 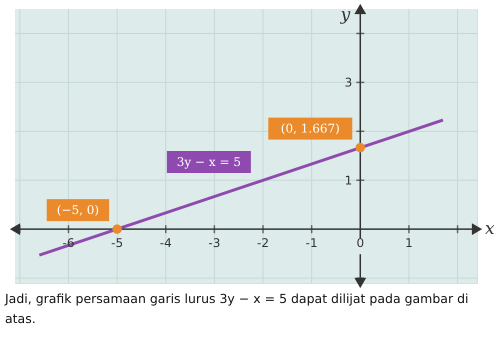 What do you see at coordinates (348, 82) in the screenshot?
I see `y-tick-label: 3` at bounding box center [348, 82].